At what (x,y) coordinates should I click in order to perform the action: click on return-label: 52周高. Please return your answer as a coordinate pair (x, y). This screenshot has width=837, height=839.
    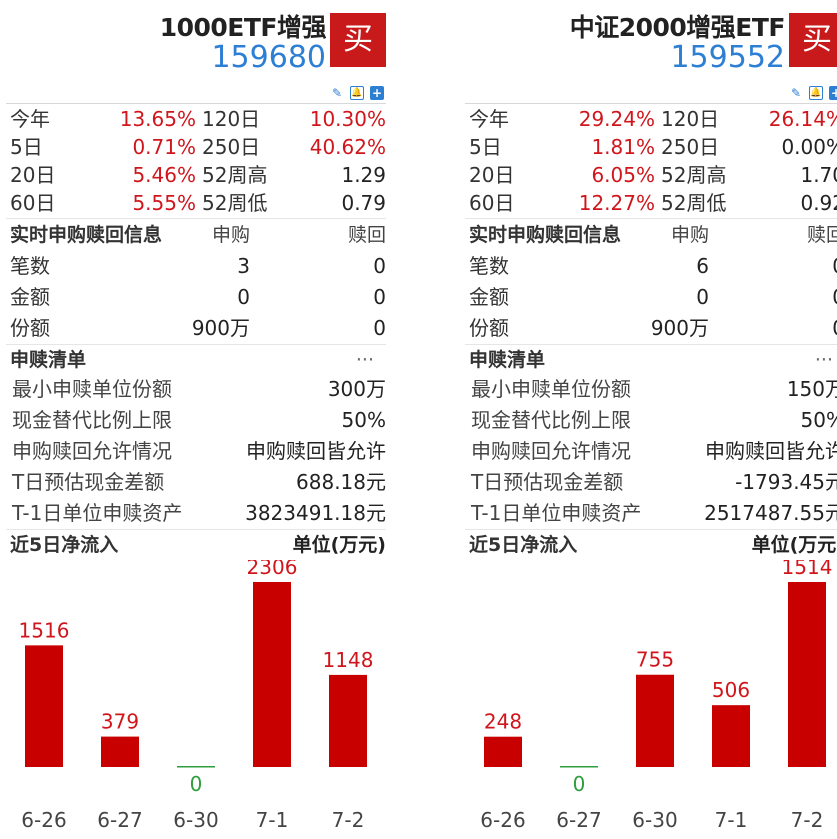
    Looking at the image, I should click on (694, 175).